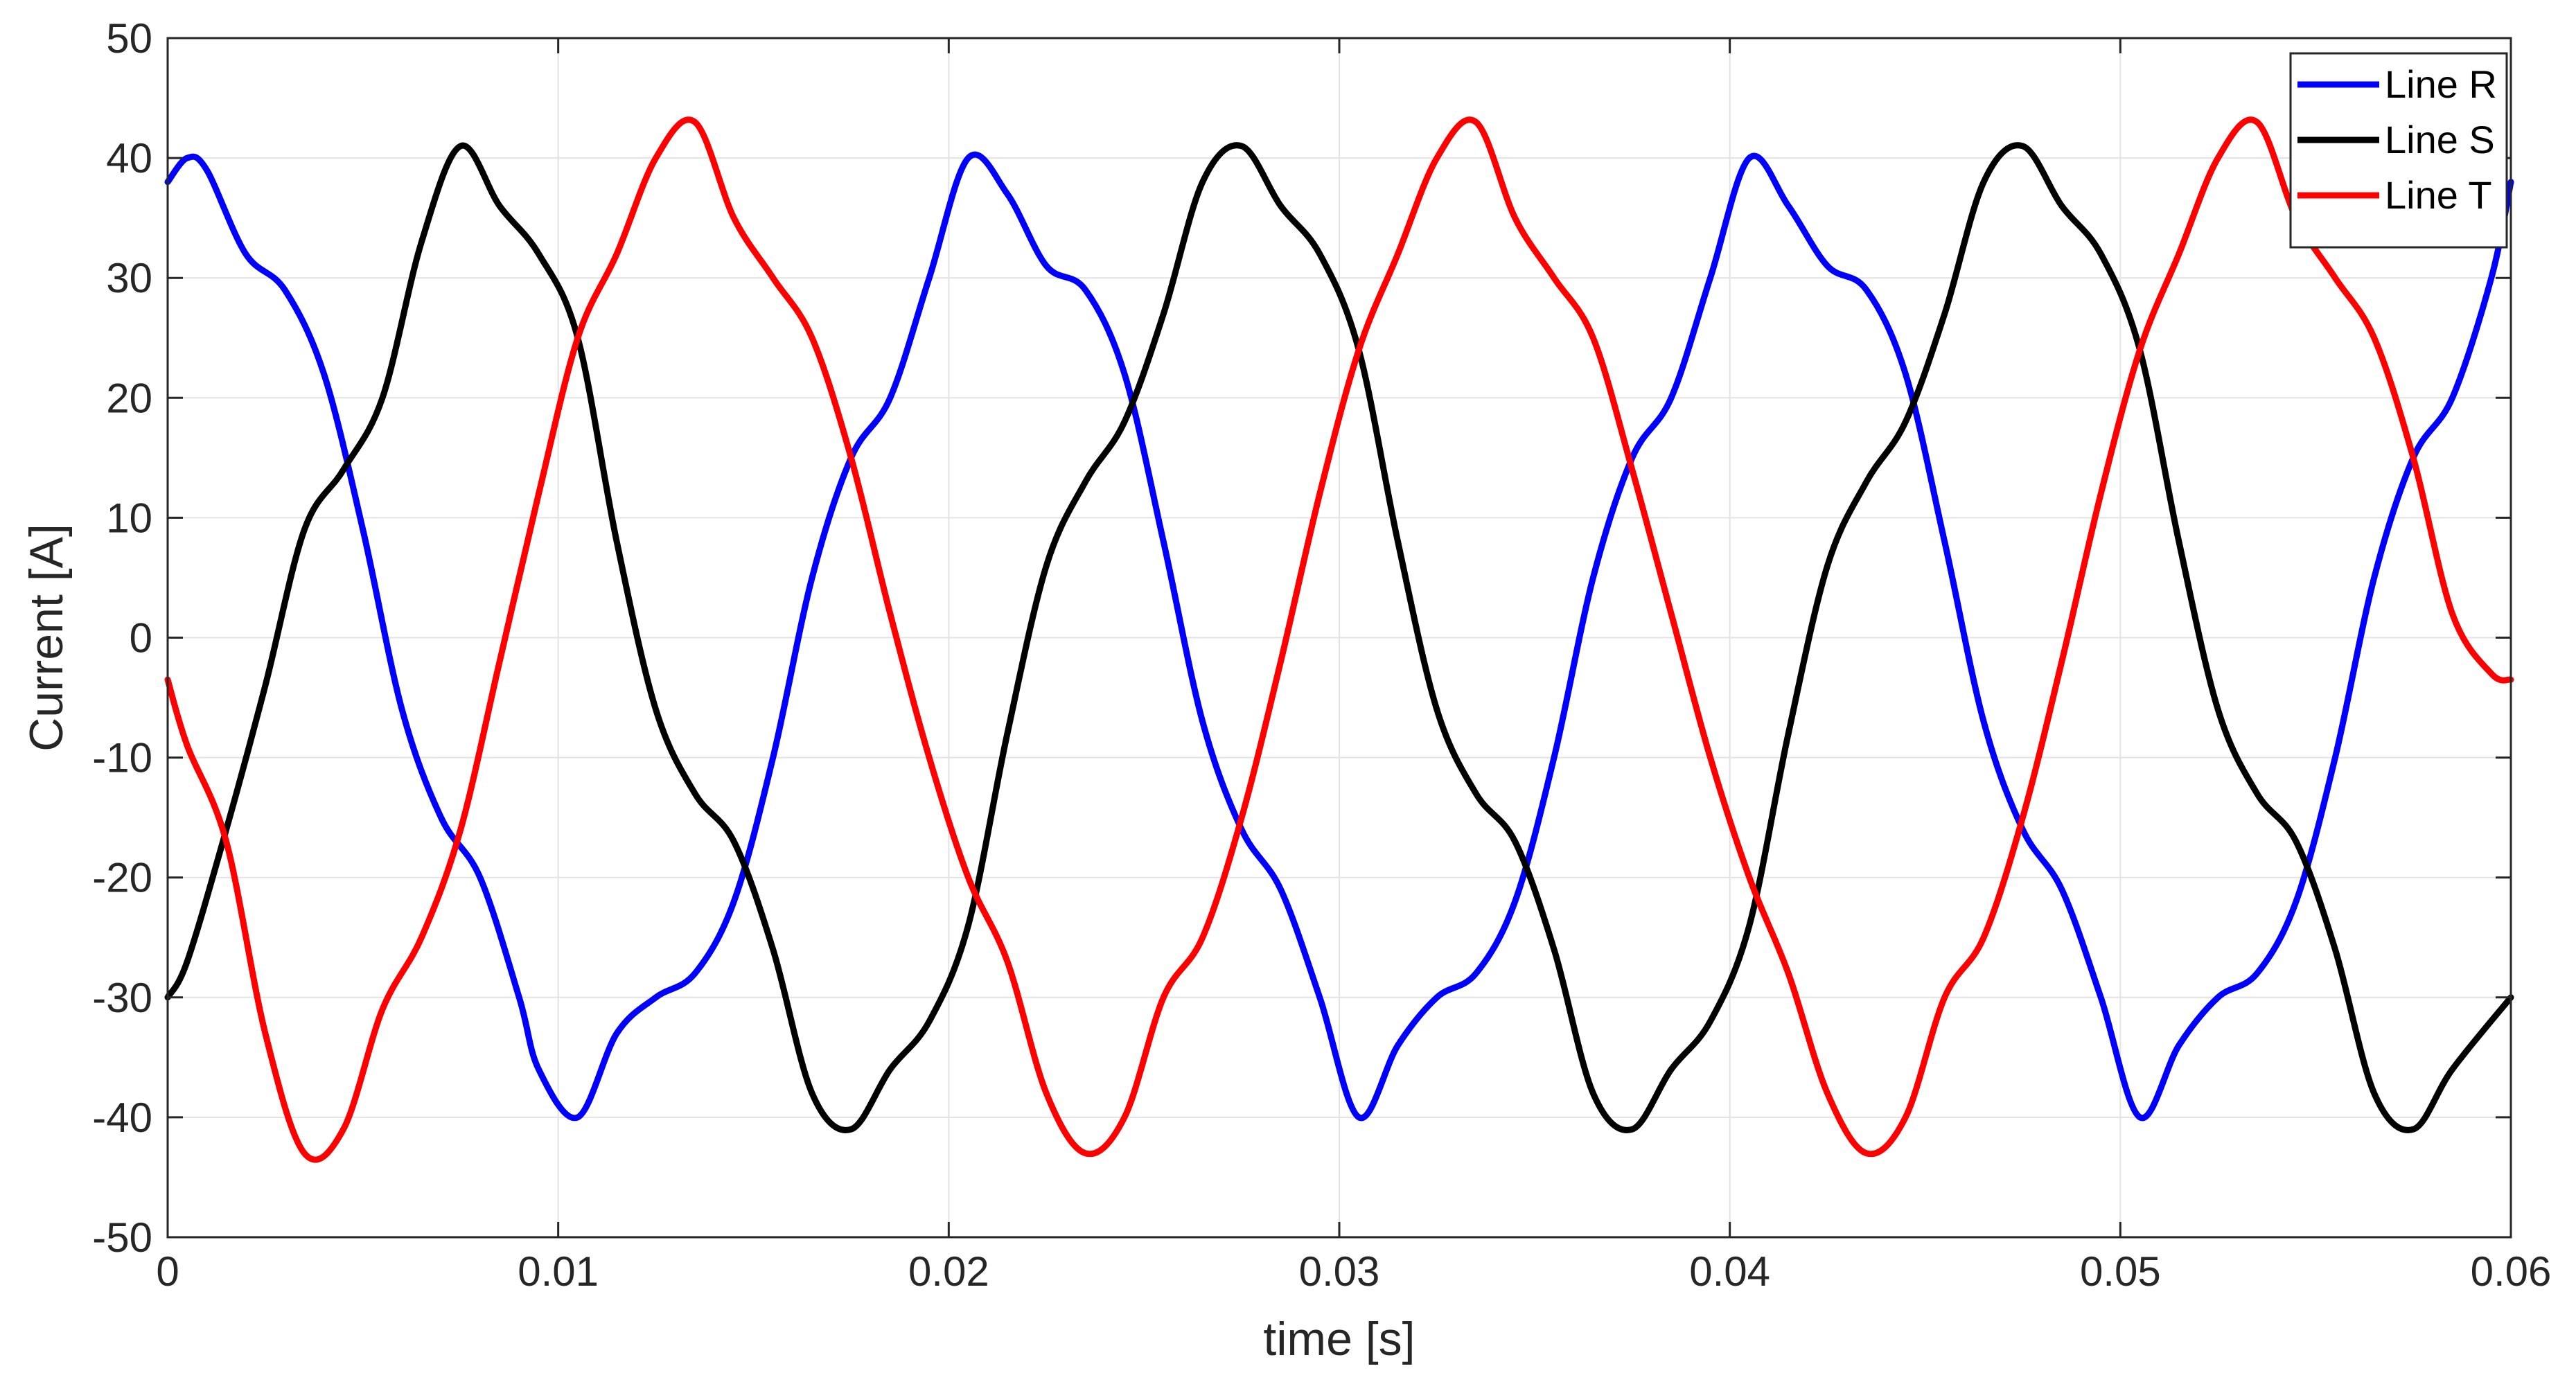  Describe the element at coordinates (122, 1118) in the screenshot. I see `y-tick-label: -40` at that location.